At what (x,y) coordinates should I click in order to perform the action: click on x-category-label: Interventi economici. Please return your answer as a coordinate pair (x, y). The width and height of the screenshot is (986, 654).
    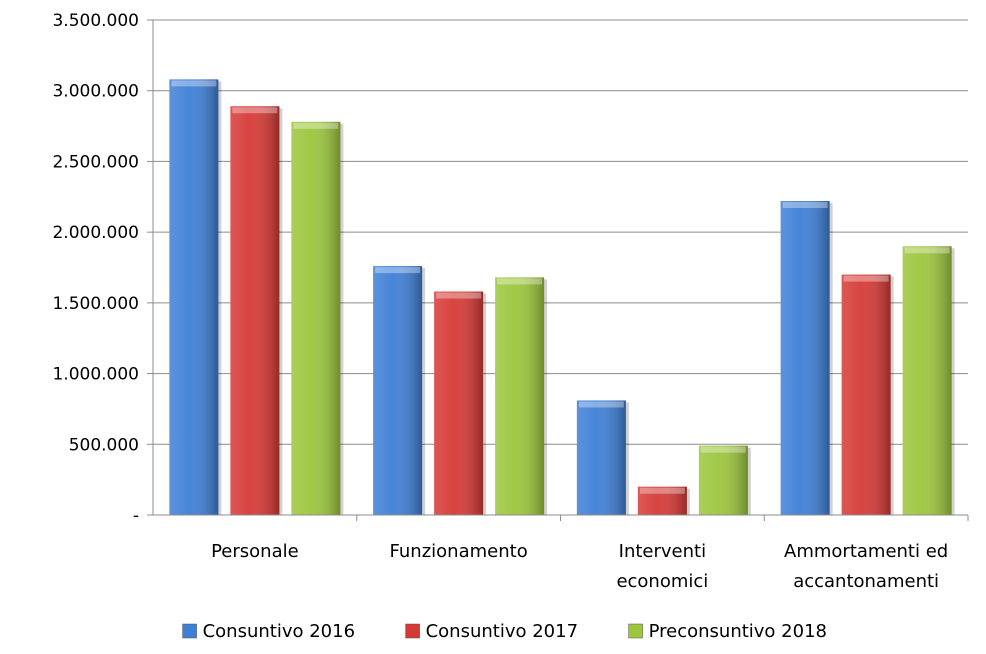
    Looking at the image, I should click on (662, 566).